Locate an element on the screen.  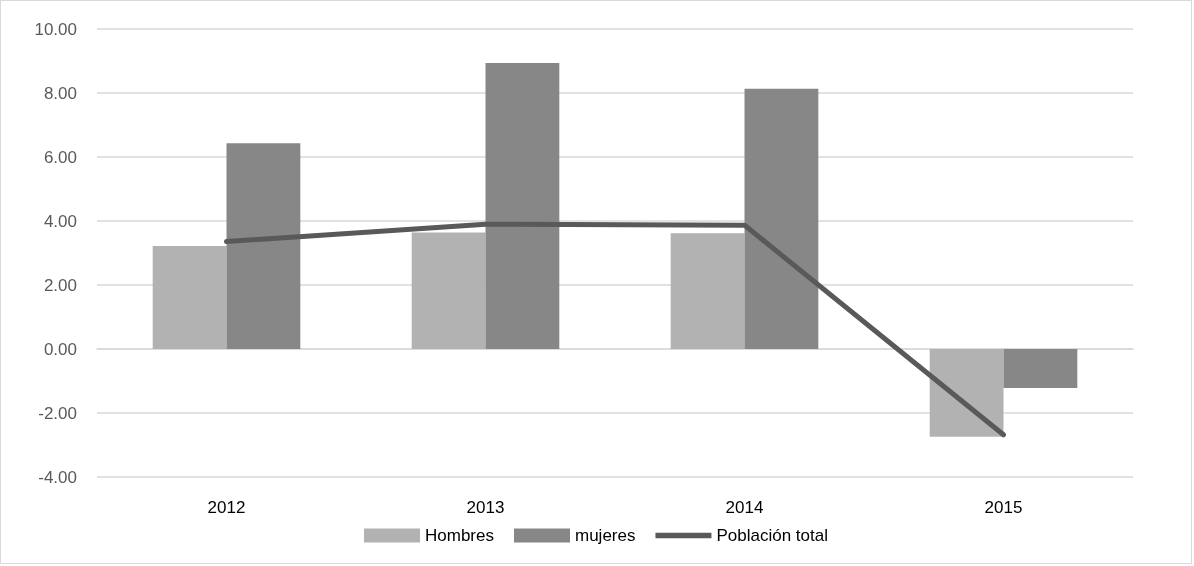
y-tick-label: 6.00 is located at coordinates (60, 157).